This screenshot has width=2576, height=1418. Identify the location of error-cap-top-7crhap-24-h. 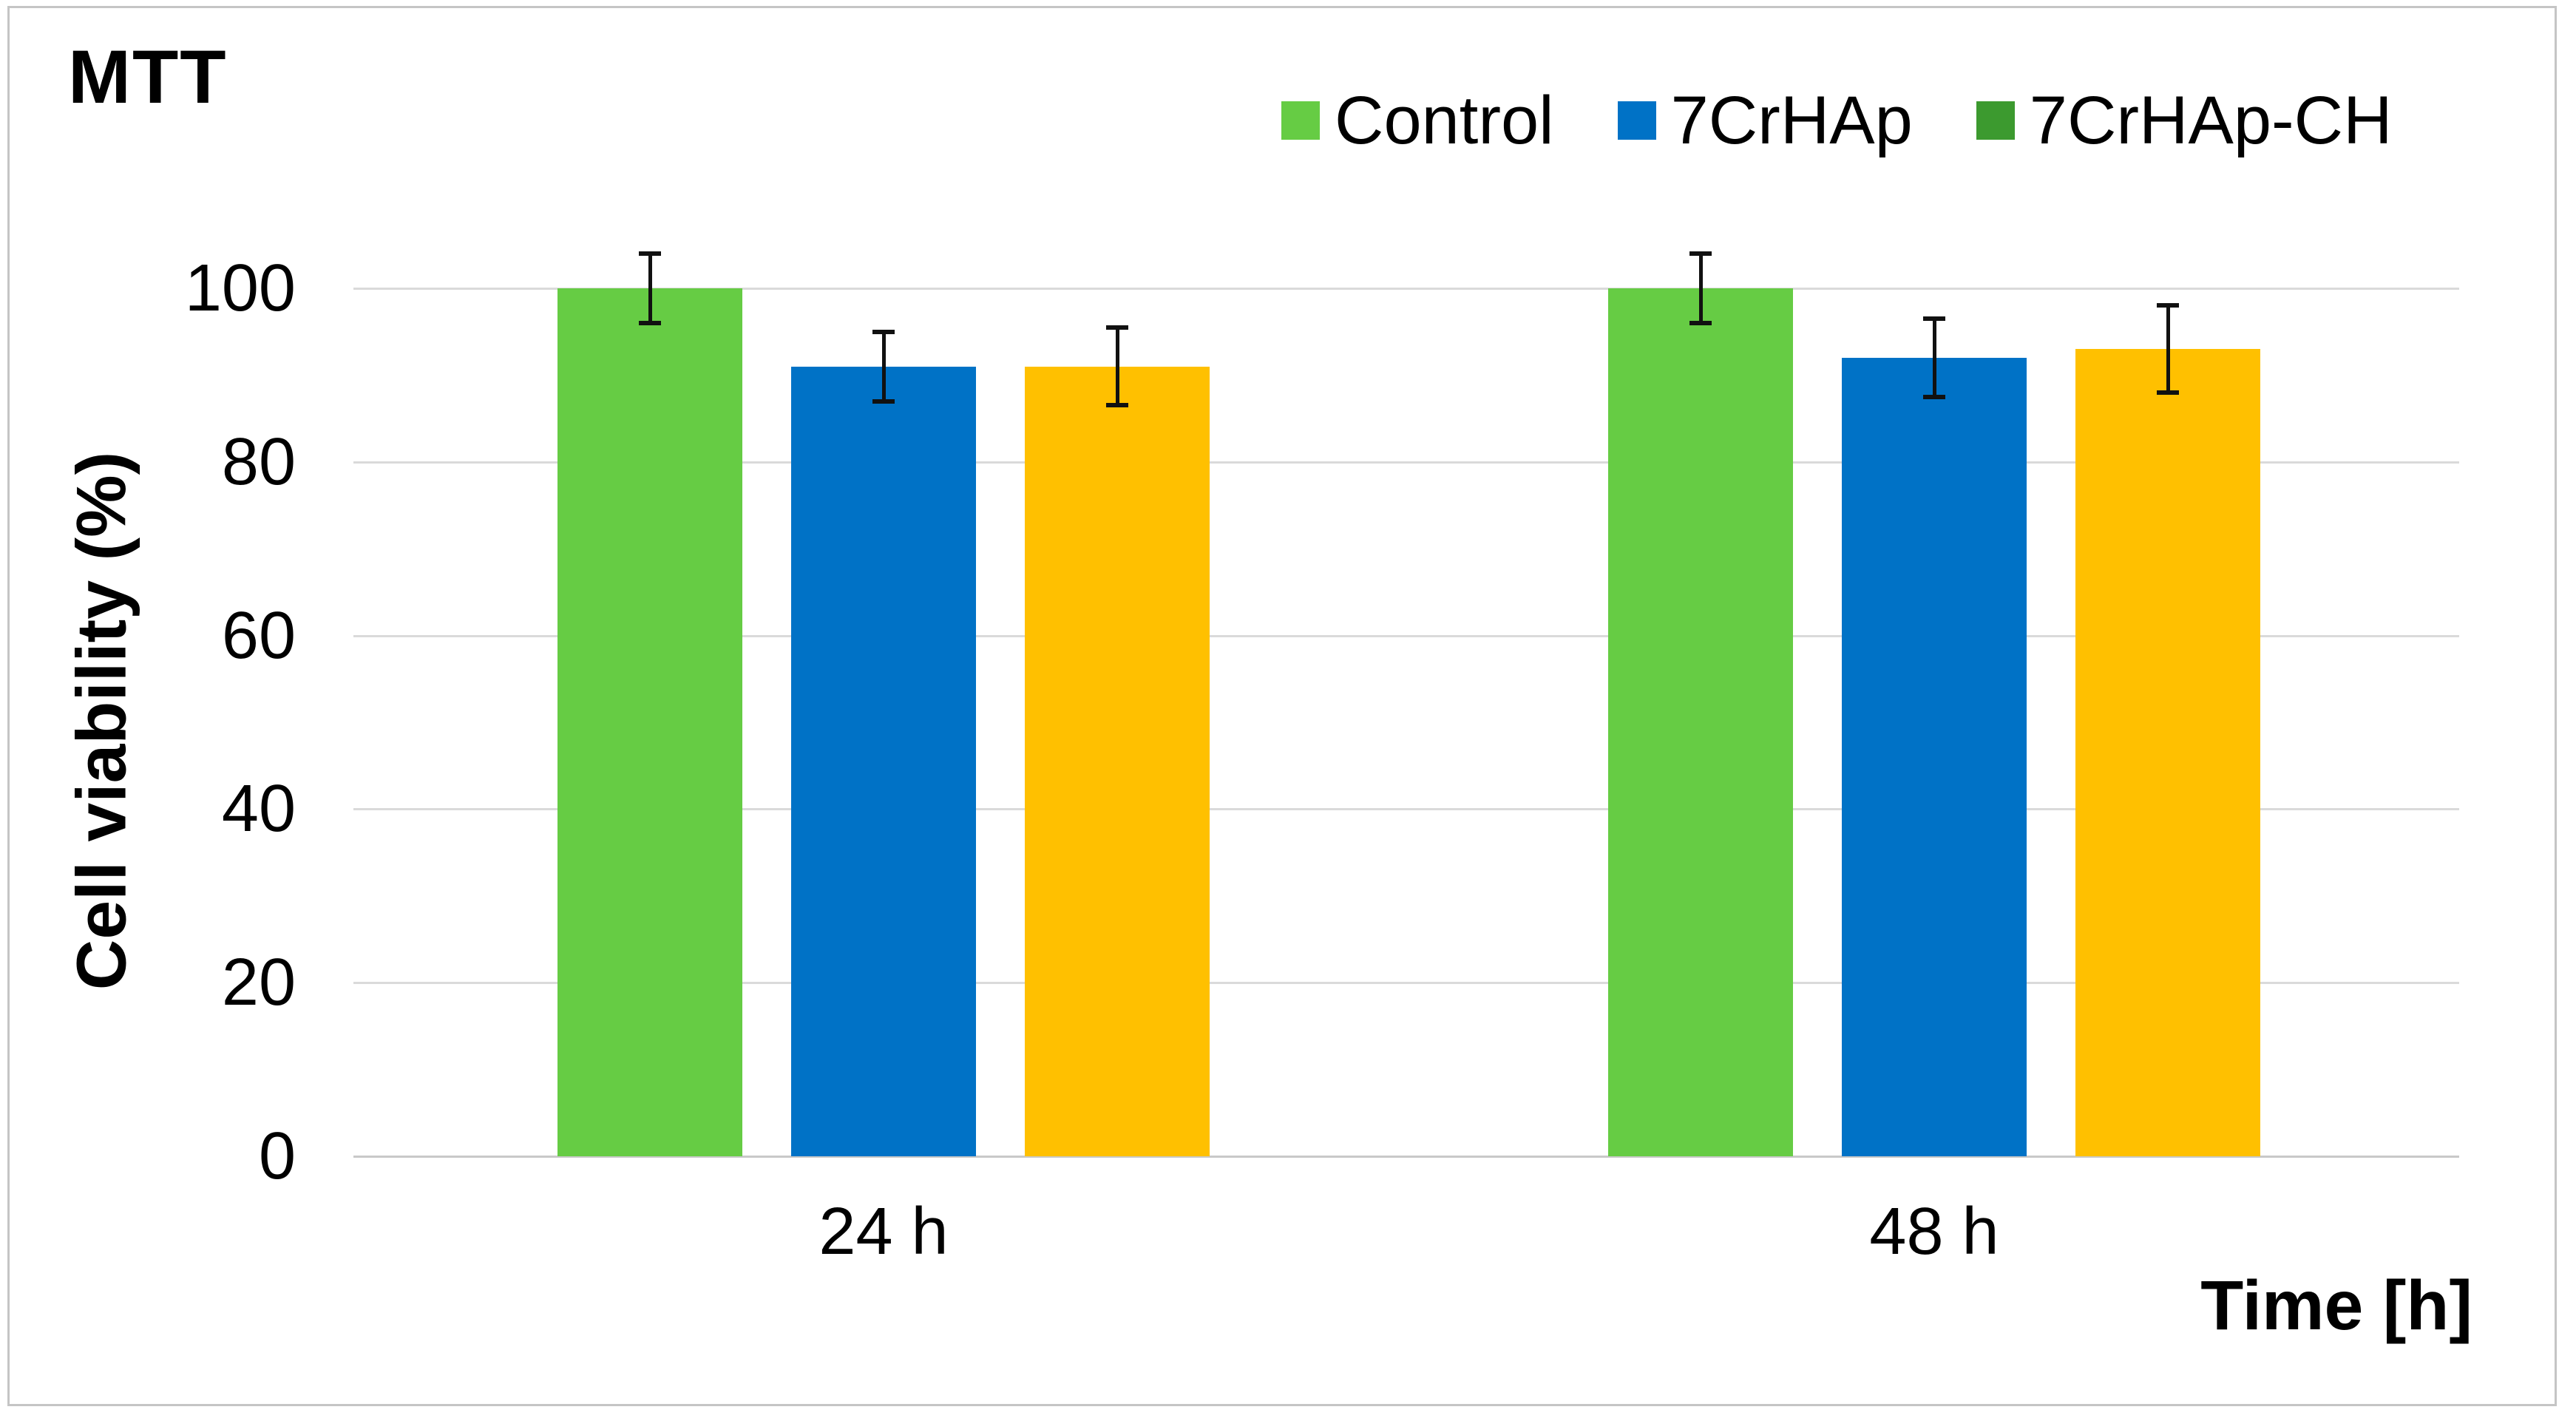
(883, 331).